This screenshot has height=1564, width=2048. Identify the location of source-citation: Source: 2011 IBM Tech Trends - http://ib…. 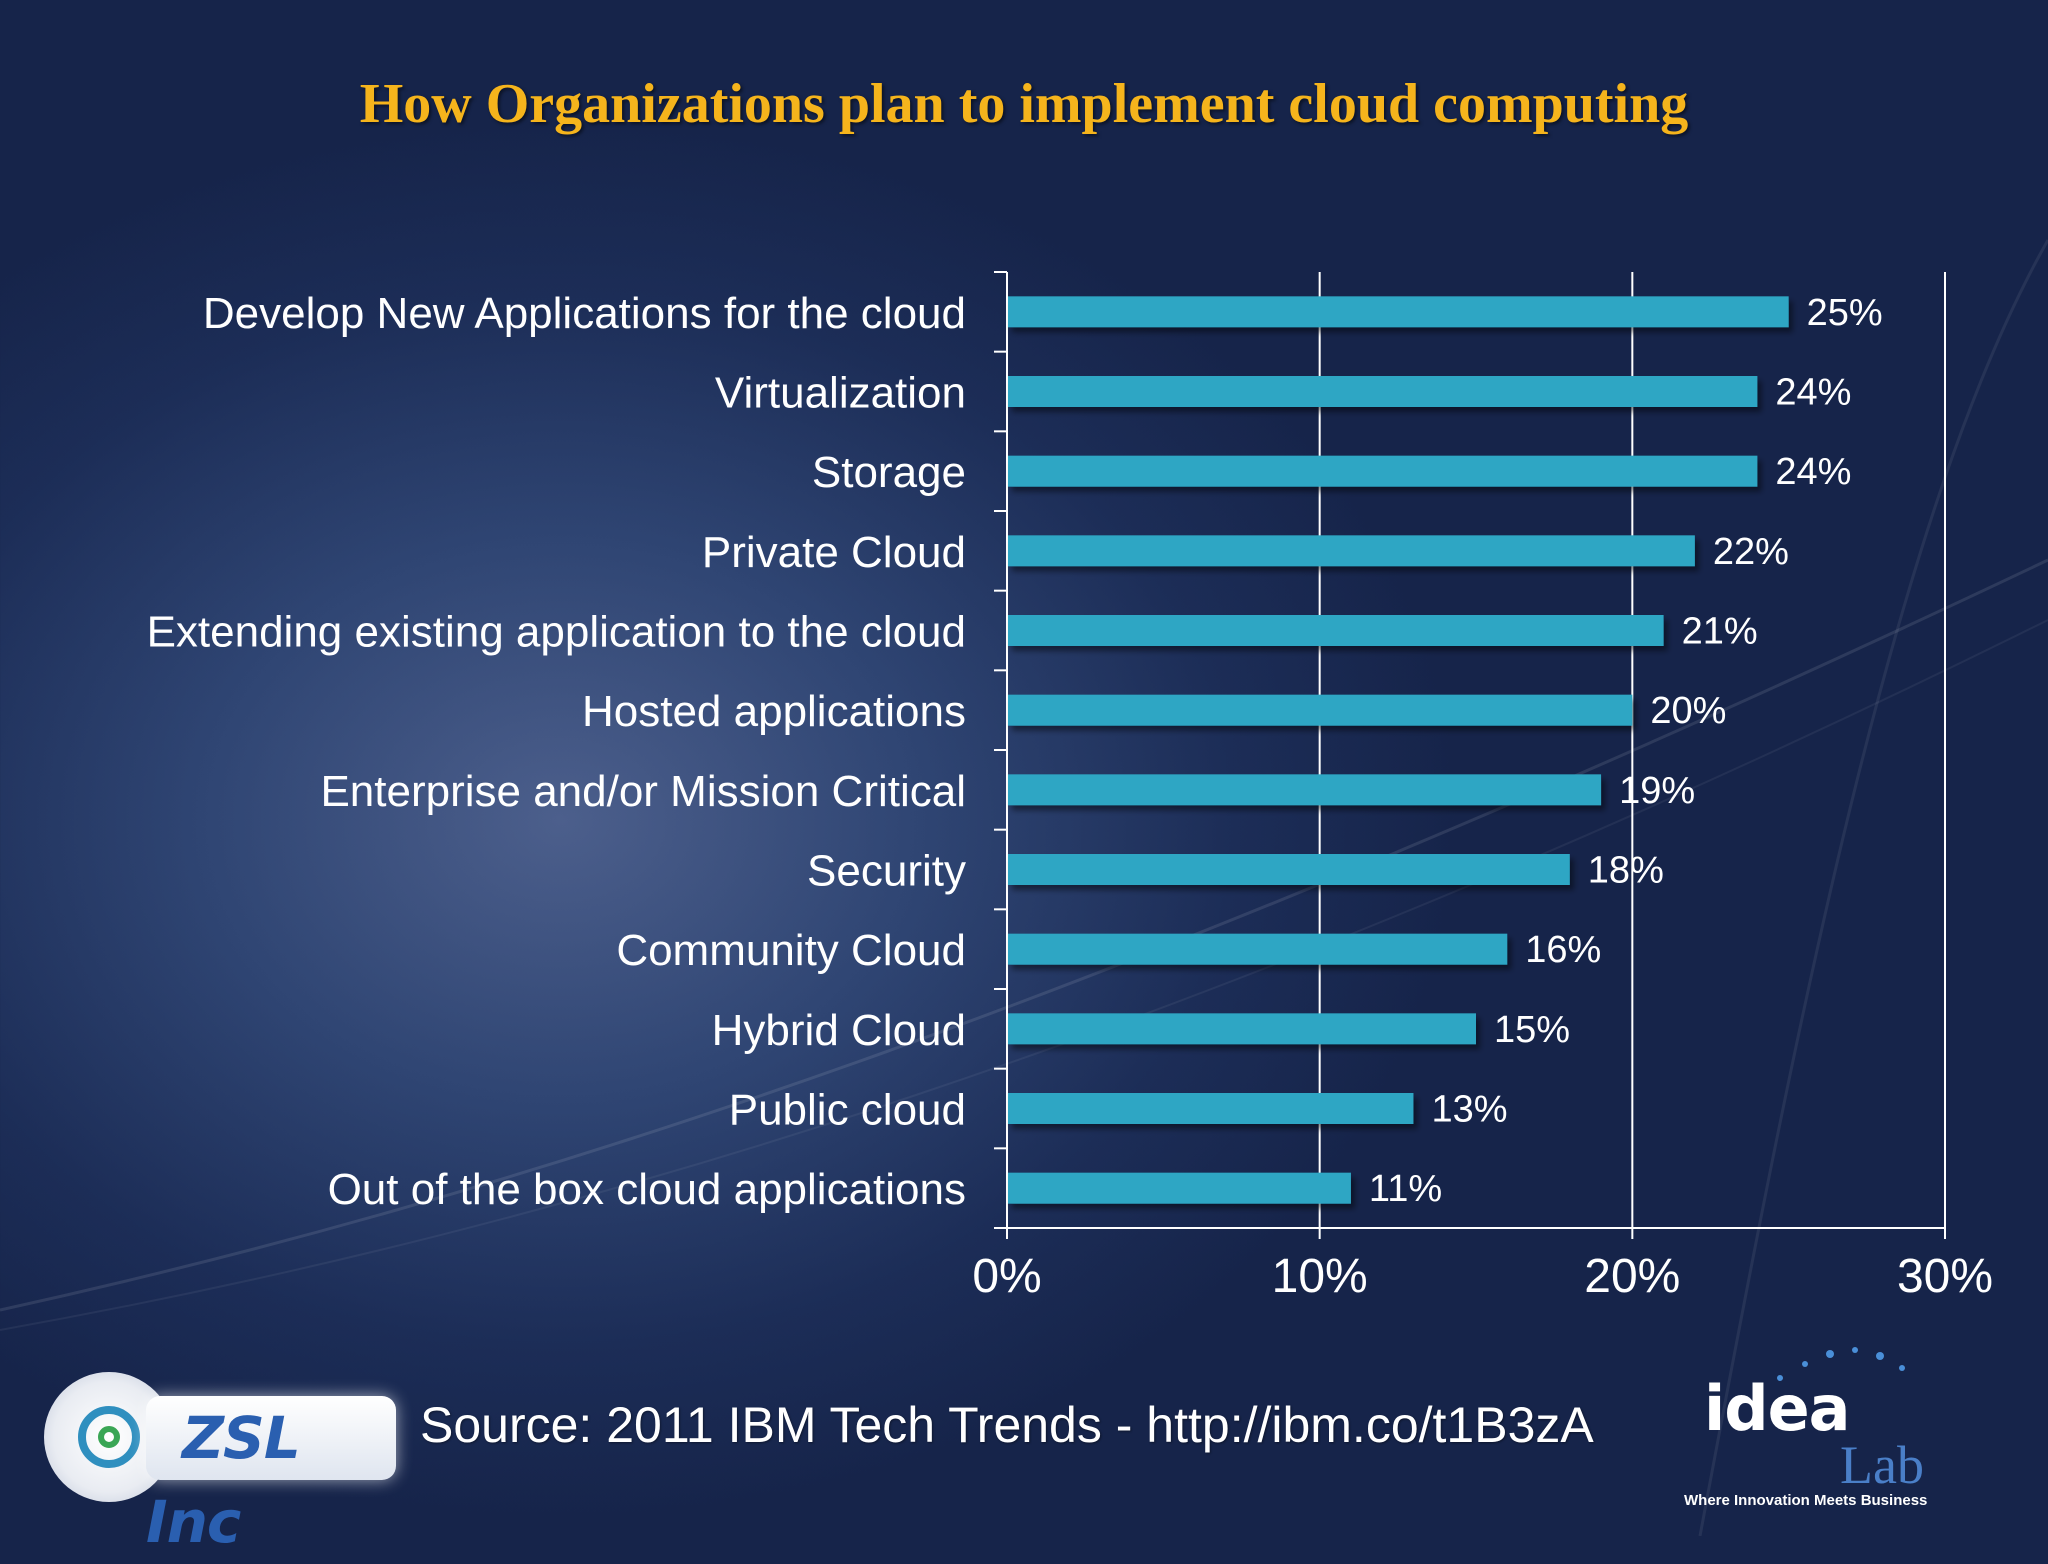
(1007, 1425).